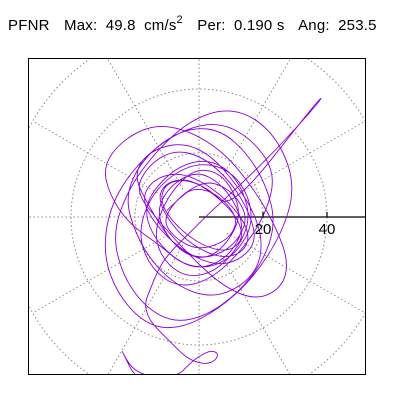 The image size is (400, 400). Describe the element at coordinates (29, 25) in the screenshot. I see `station-code: PFNR` at that location.